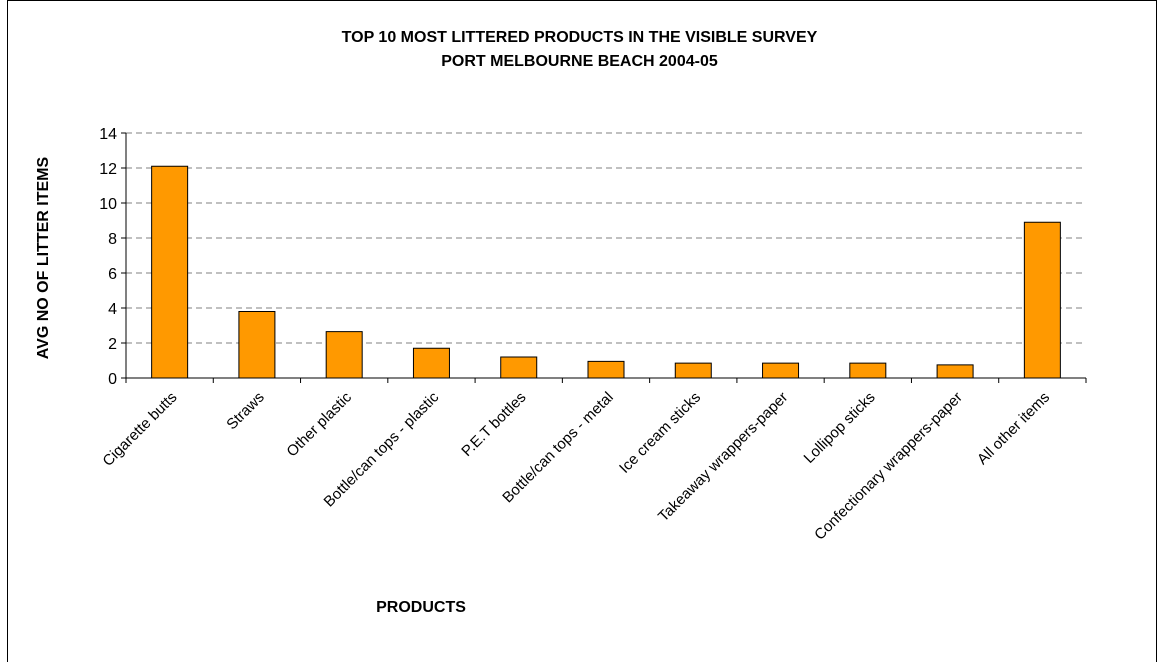  I want to click on y-tick-label: 2, so click(112, 344).